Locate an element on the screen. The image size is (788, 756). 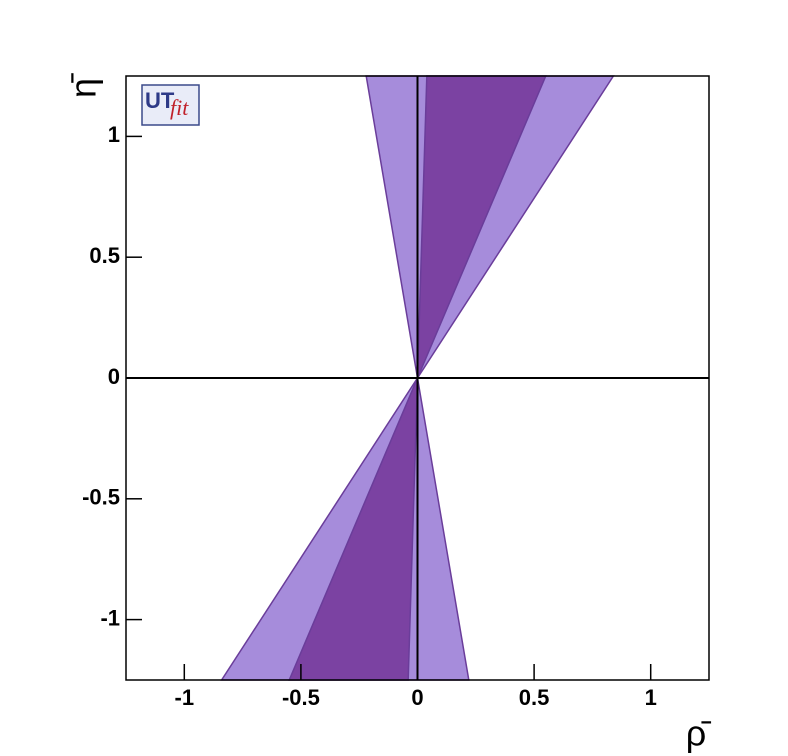
y-tick-label: -0.5 is located at coordinates (101, 497).